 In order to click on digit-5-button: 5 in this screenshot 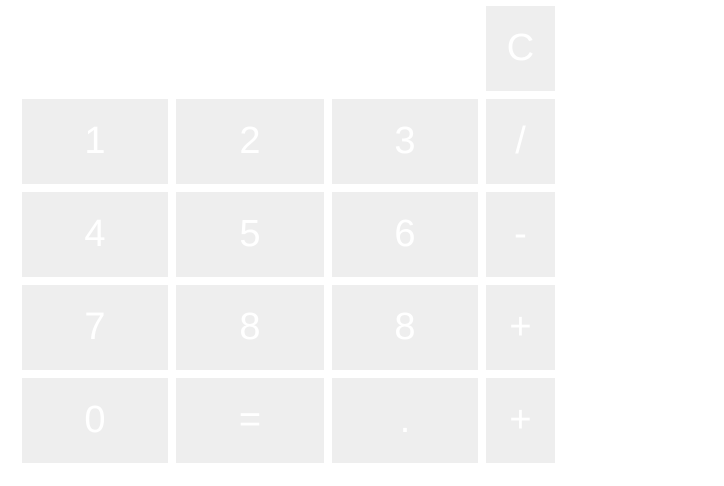, I will do `click(250, 234)`.